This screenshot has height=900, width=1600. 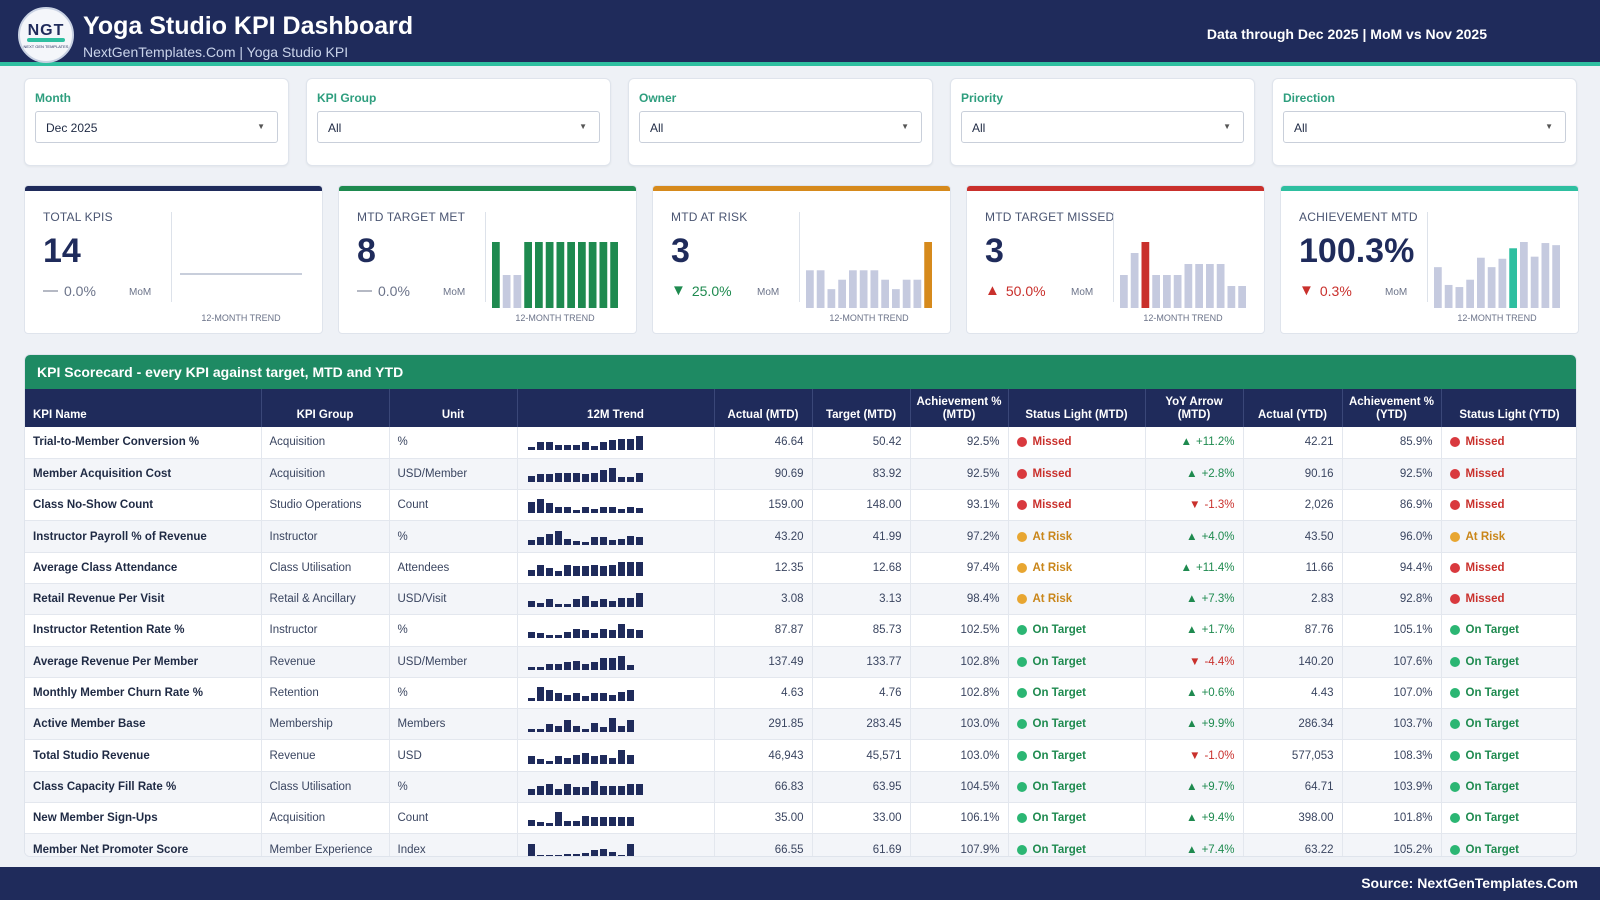 What do you see at coordinates (453, 599) in the screenshot?
I see `unit-cell: USD/Visit` at bounding box center [453, 599].